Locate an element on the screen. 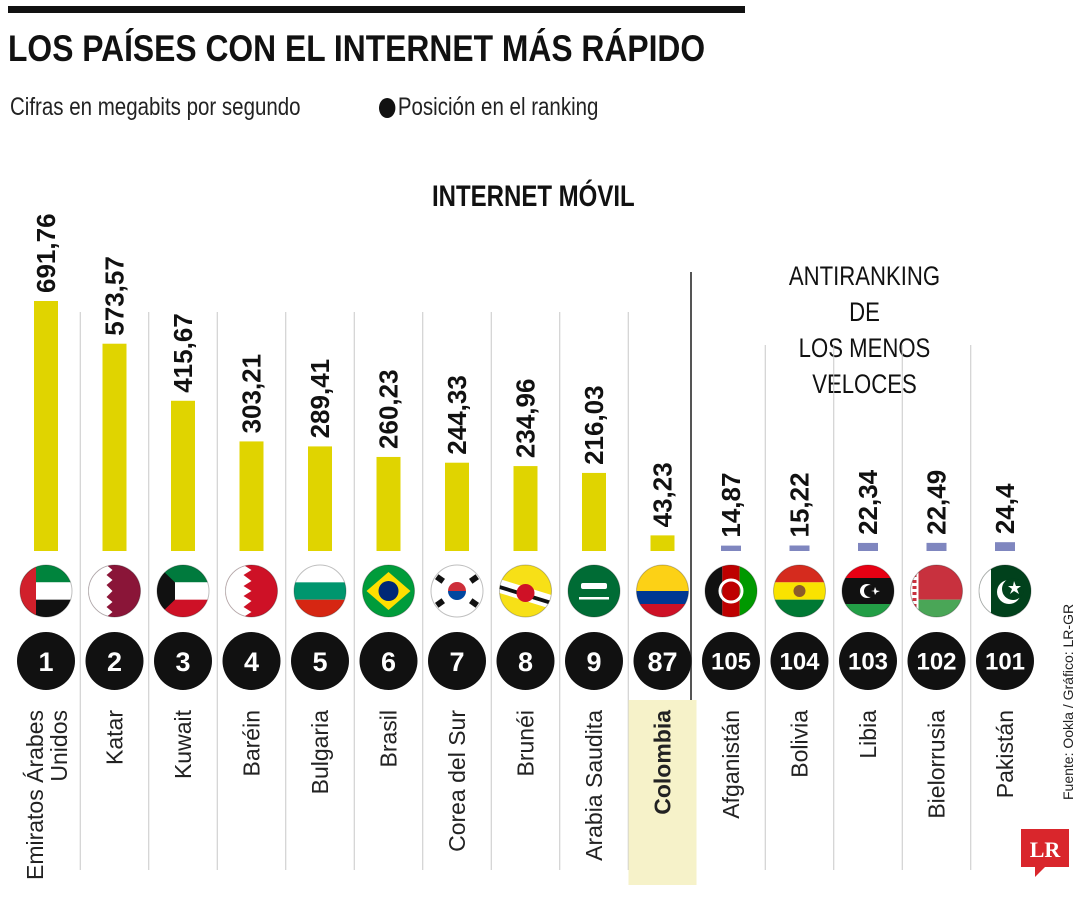 This screenshot has height=900, width=1080. bar-bahrain is located at coordinates (251, 496).